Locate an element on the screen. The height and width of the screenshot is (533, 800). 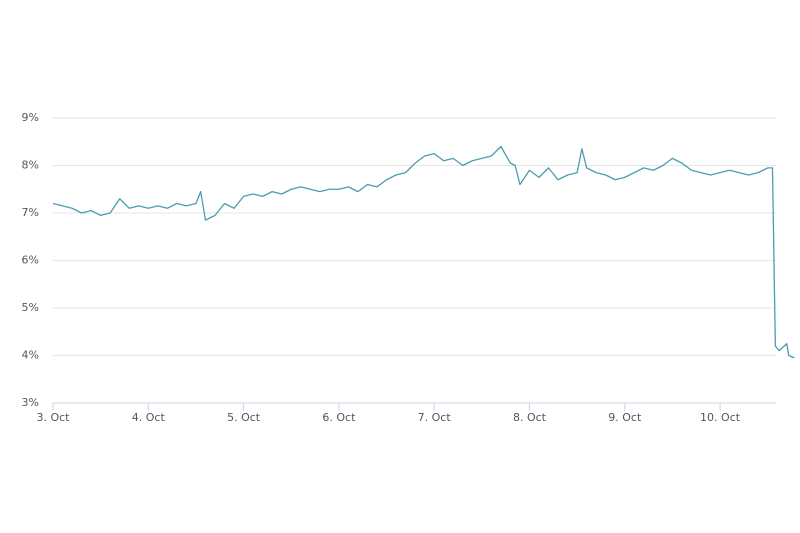
y-tick-label: 3% is located at coordinates (30, 402).